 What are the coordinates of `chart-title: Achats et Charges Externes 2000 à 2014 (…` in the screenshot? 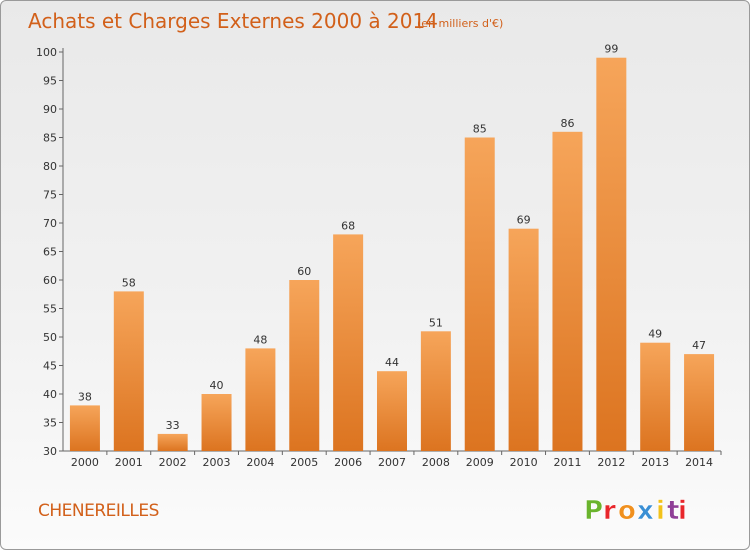 It's located at (265, 21).